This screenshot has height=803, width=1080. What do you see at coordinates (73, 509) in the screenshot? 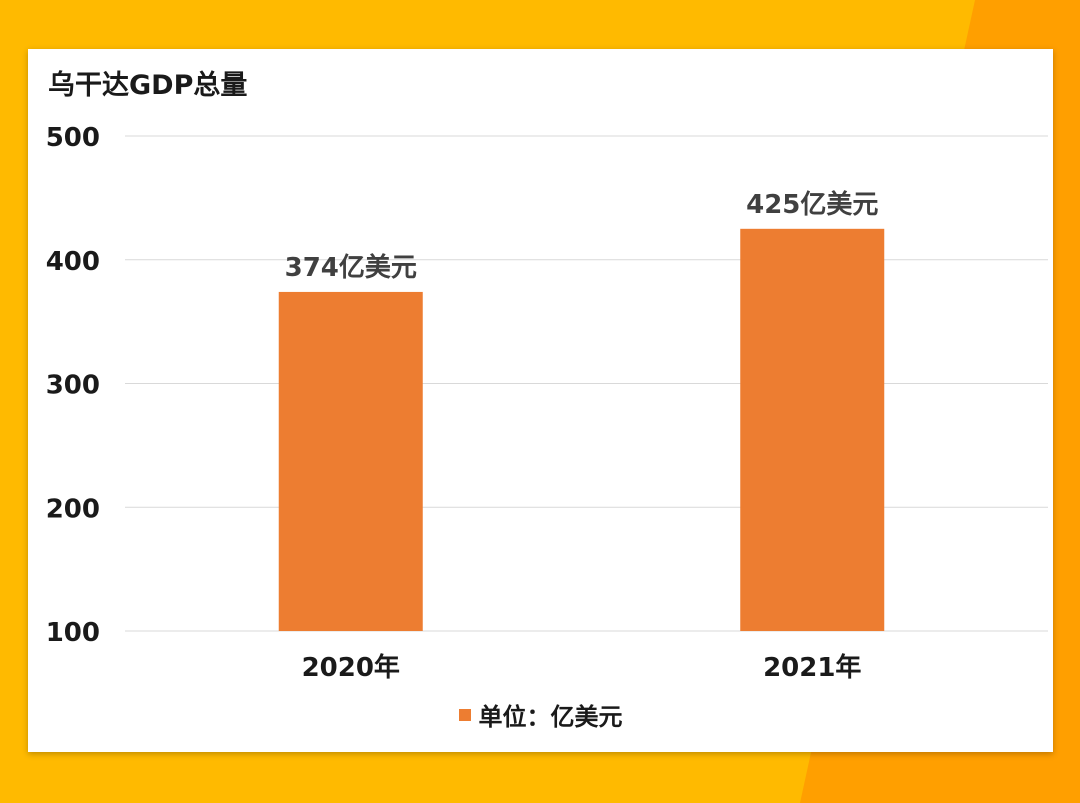
I see `y-tick-label: 200` at bounding box center [73, 509].